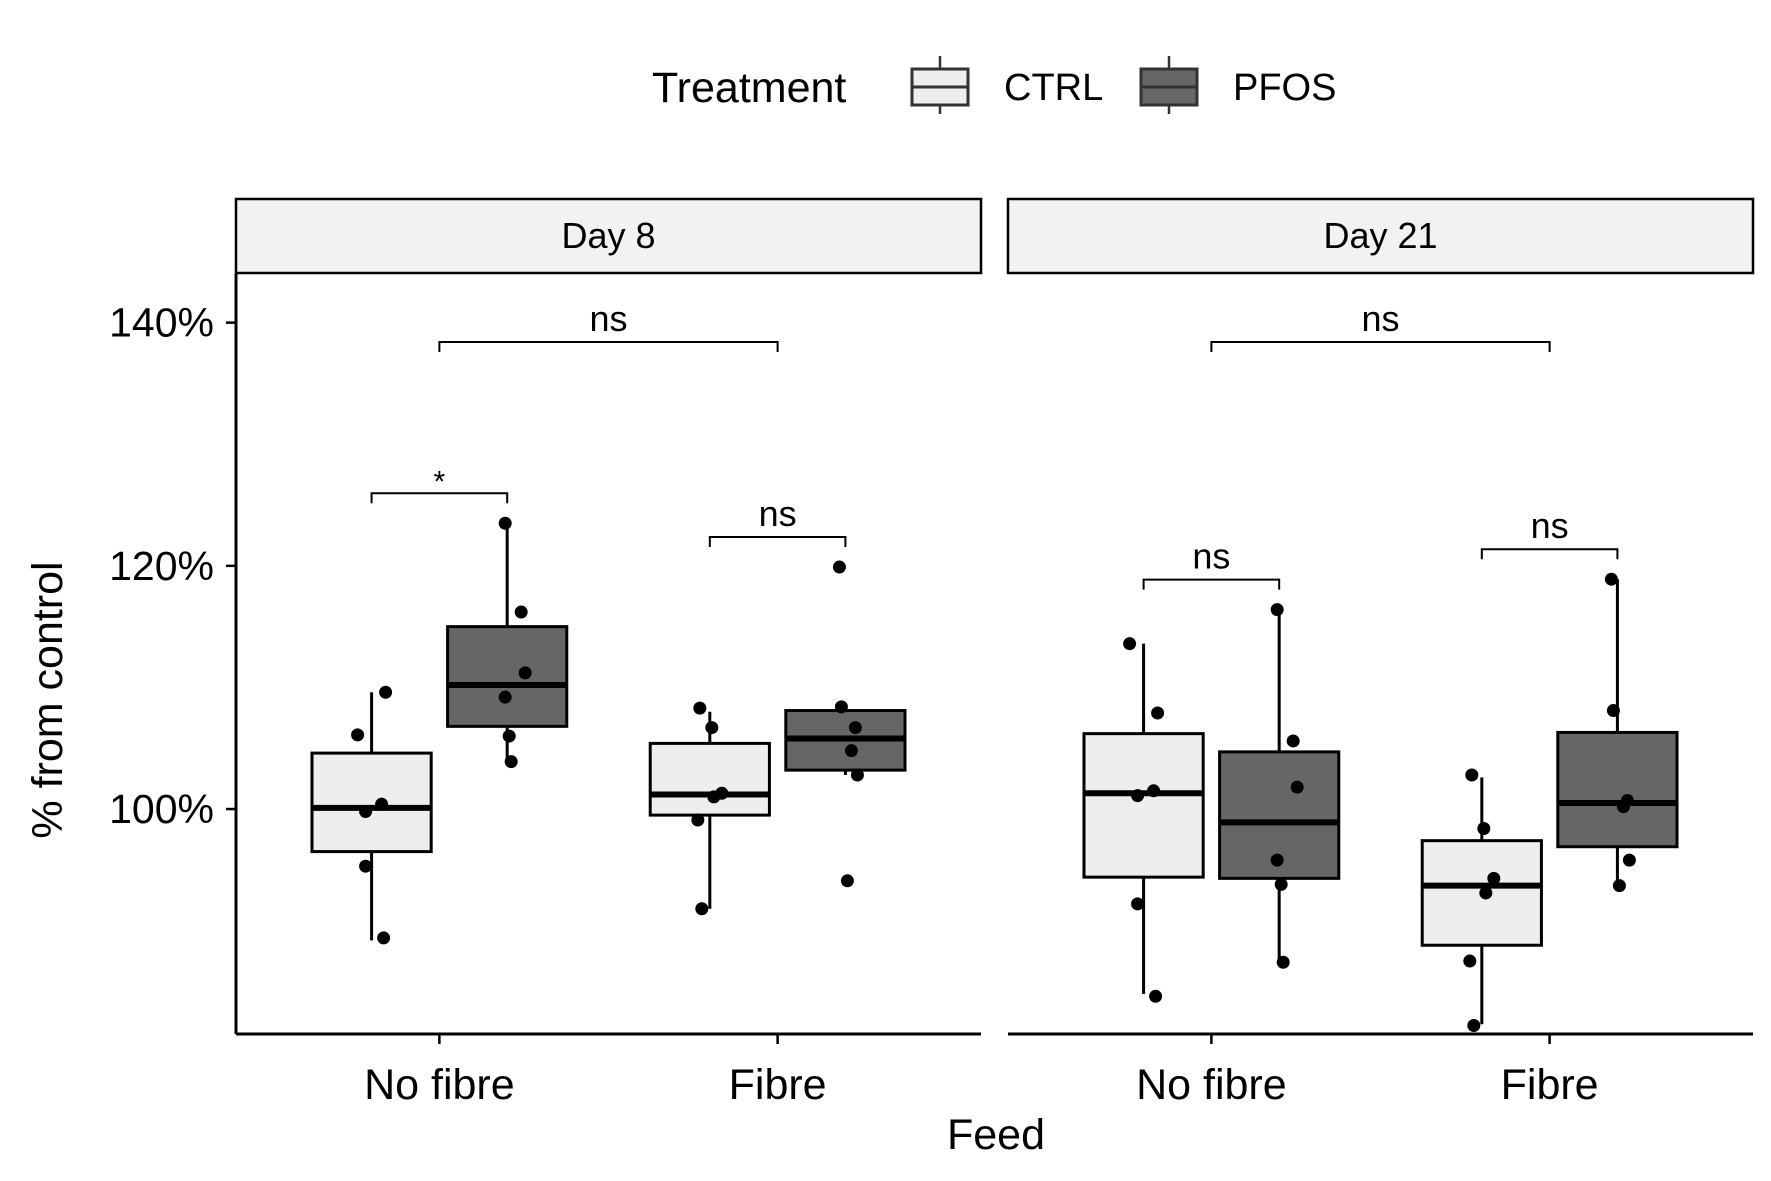 This screenshot has width=1771, height=1181. Describe the element at coordinates (161, 323) in the screenshot. I see `y-tick-label: 140%` at that location.